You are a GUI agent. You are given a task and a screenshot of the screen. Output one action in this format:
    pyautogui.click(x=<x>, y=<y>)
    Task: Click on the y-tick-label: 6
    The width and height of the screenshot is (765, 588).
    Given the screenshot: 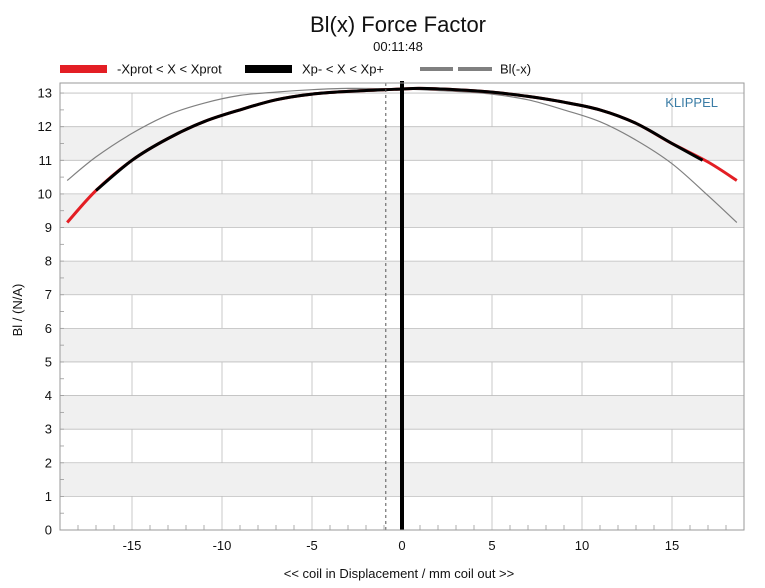 What is the action you would take?
    pyautogui.click(x=48, y=328)
    